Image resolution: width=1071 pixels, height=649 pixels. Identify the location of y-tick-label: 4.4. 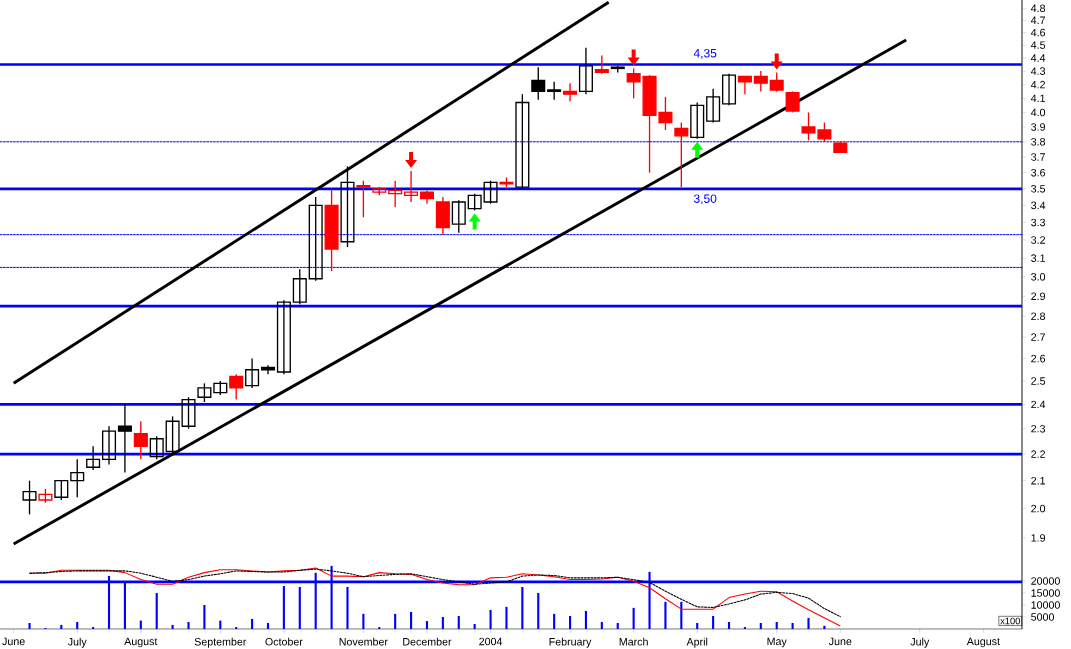
(1038, 58).